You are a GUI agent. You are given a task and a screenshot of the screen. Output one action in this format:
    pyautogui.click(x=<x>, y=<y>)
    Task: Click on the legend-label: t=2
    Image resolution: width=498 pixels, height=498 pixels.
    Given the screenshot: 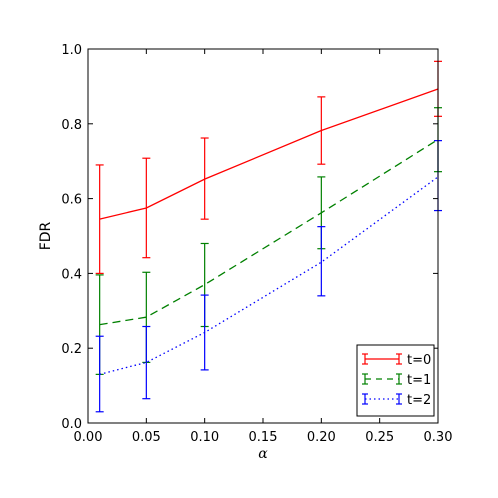 What is the action you would take?
    pyautogui.click(x=419, y=400)
    